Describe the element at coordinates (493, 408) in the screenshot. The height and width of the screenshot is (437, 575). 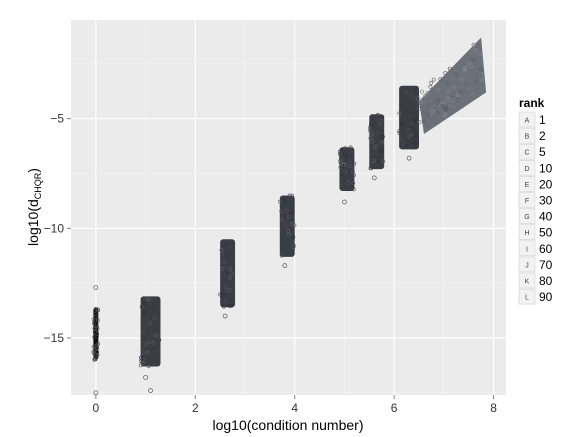
I see `x-tick-label: 8` at that location.